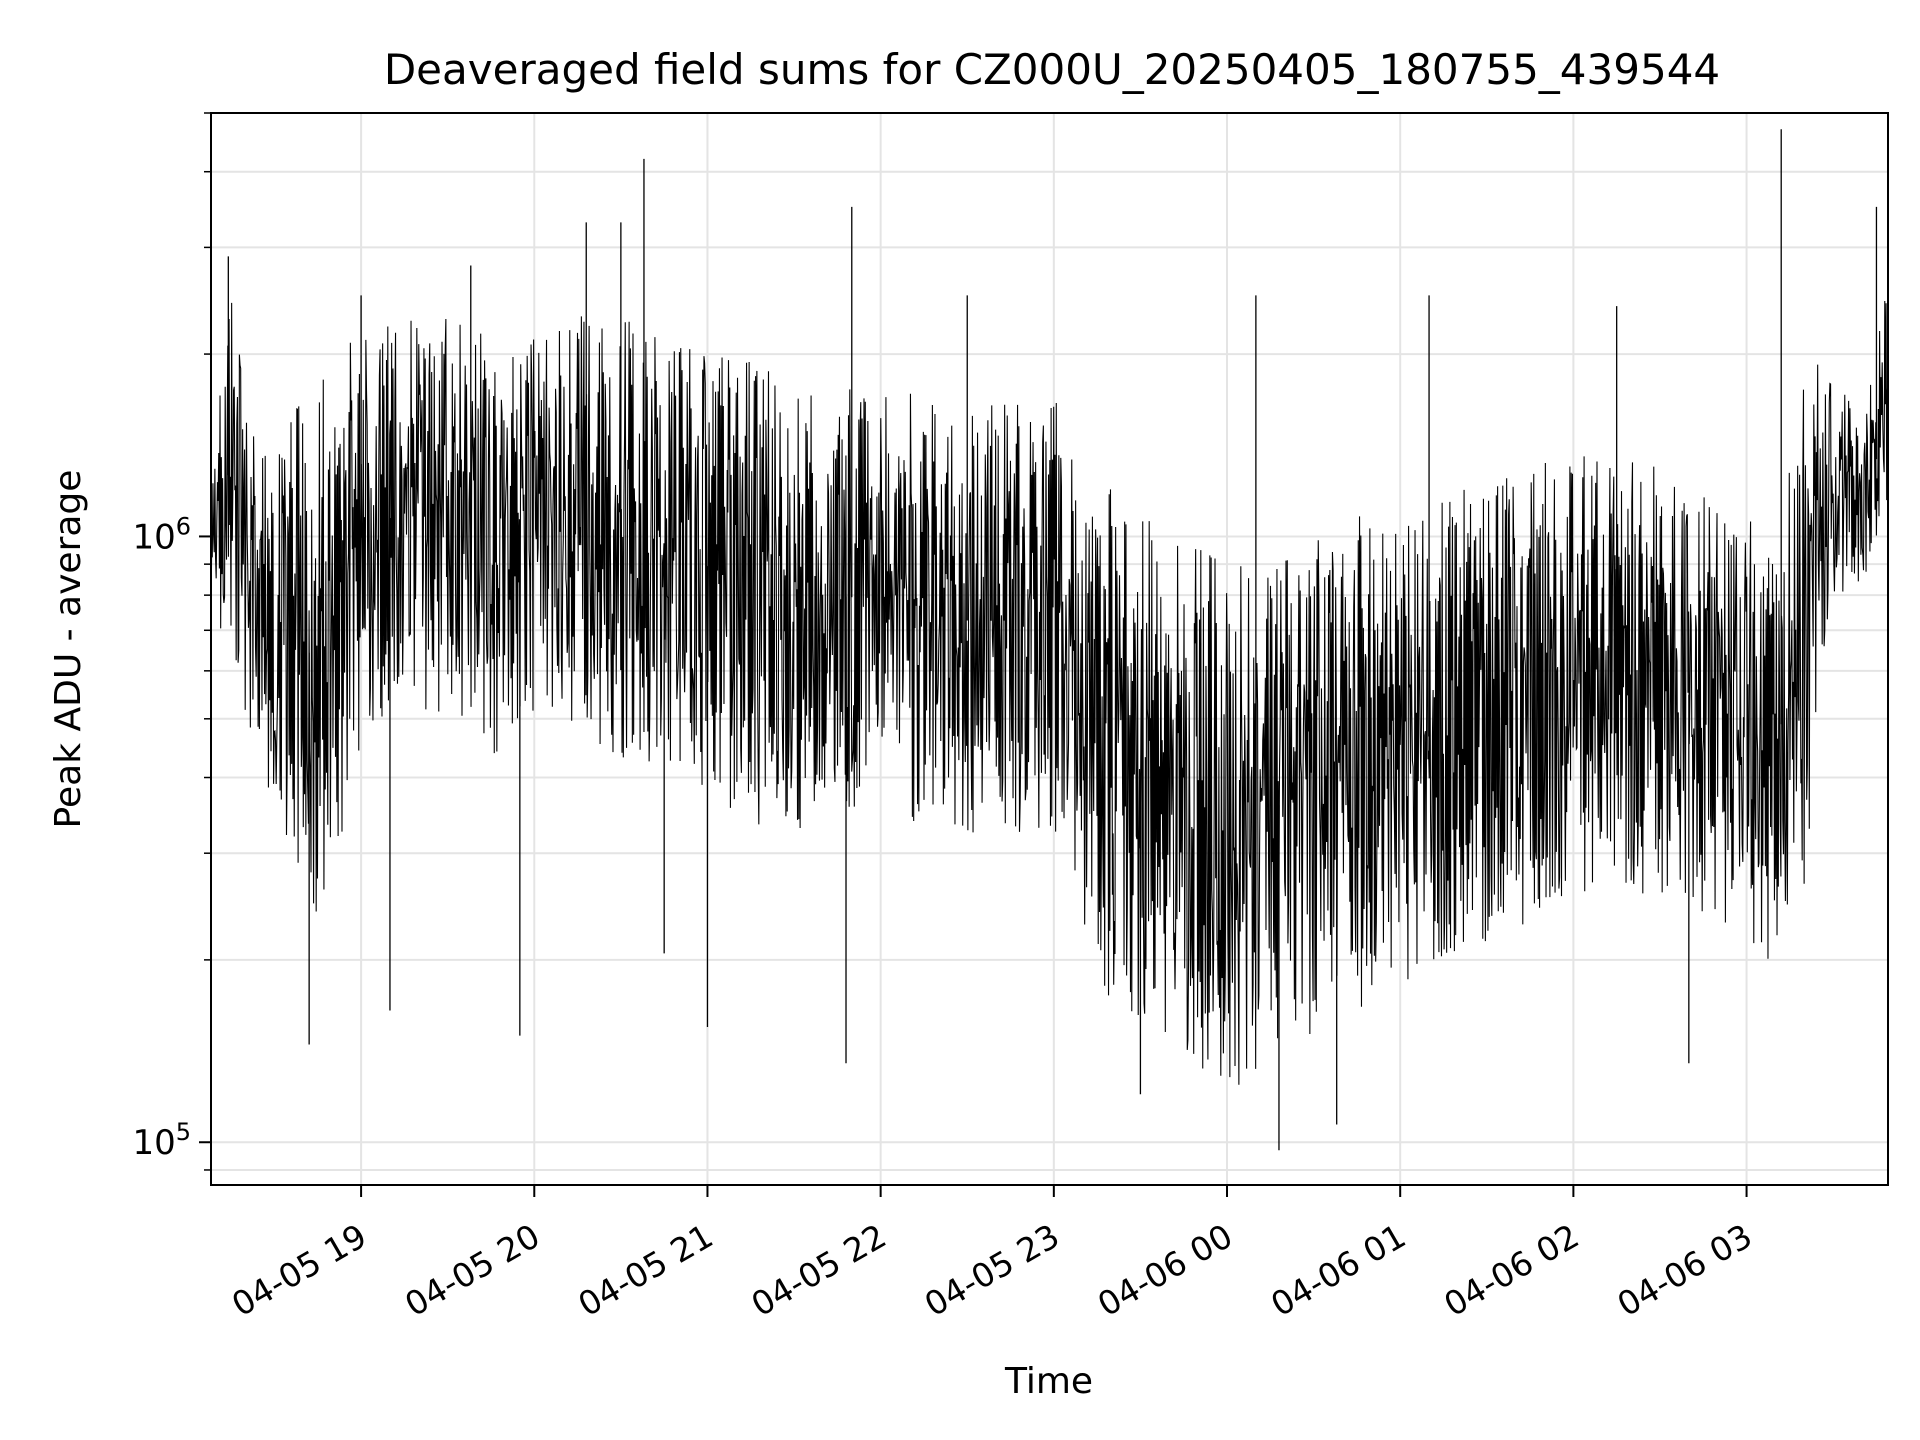 The width and height of the screenshot is (1920, 1440). I want to click on y-axis: 10⁵ 10⁶, so click(171, 641).